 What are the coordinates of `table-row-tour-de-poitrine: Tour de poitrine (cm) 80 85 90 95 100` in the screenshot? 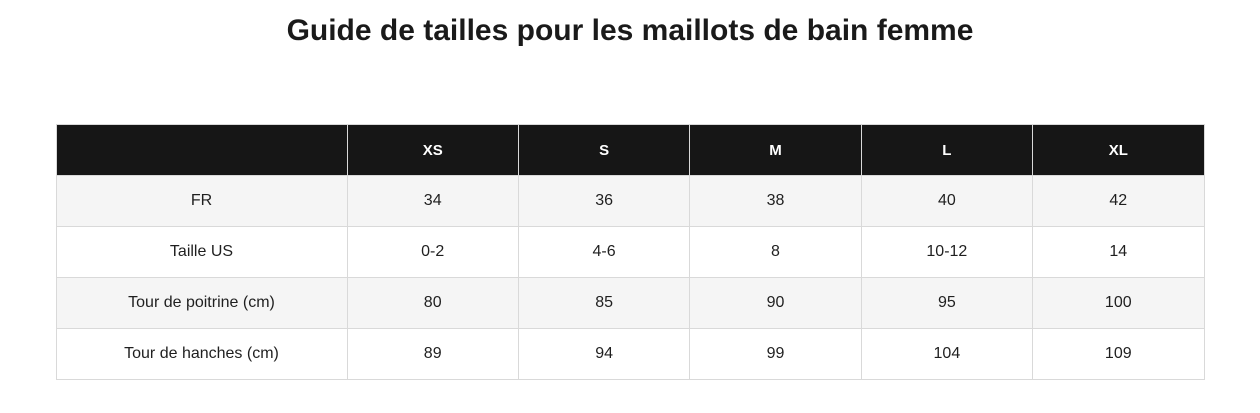 It's located at (630, 303).